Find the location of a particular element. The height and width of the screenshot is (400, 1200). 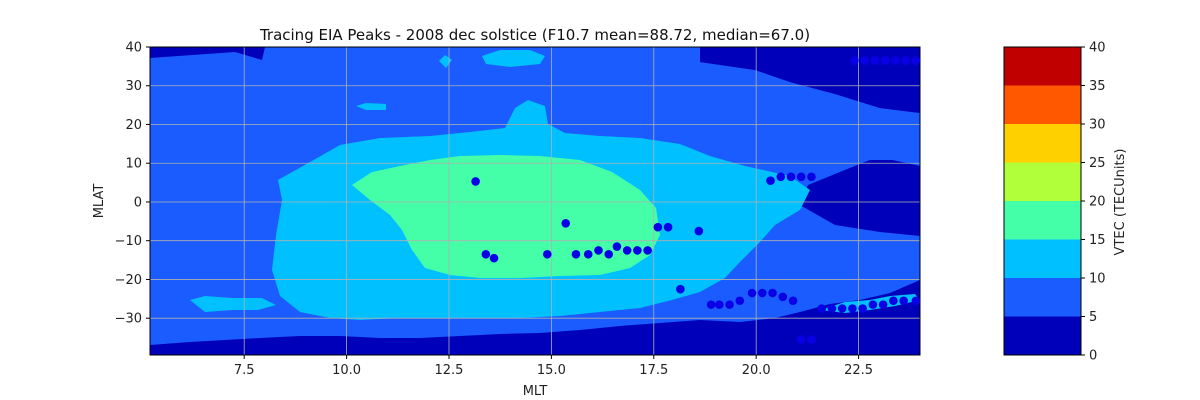

y-tick-label-6: 30 is located at coordinates (133, 86).